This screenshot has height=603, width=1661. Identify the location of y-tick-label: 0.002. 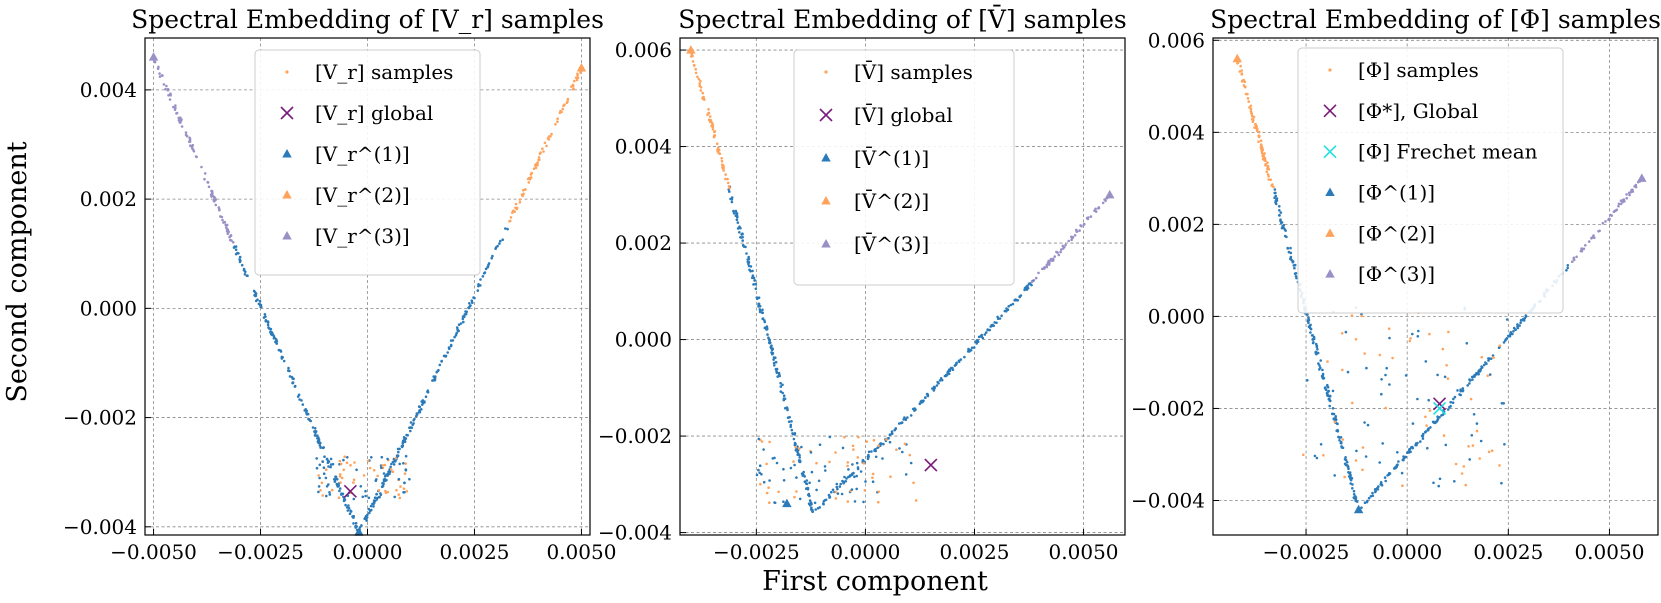
(108, 199).